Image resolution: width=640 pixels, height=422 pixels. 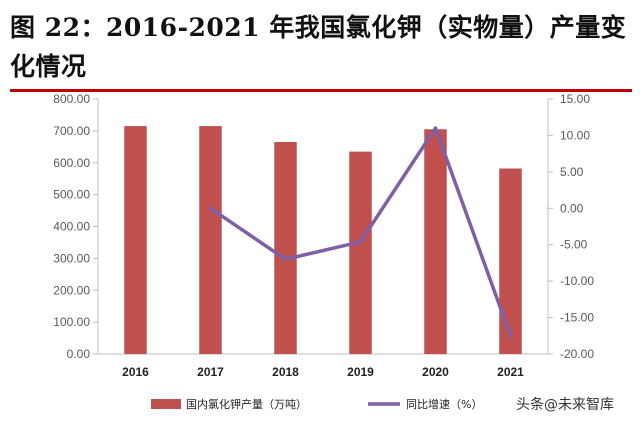 I want to click on left-axis-tick-label: 800.00, so click(x=71, y=99).